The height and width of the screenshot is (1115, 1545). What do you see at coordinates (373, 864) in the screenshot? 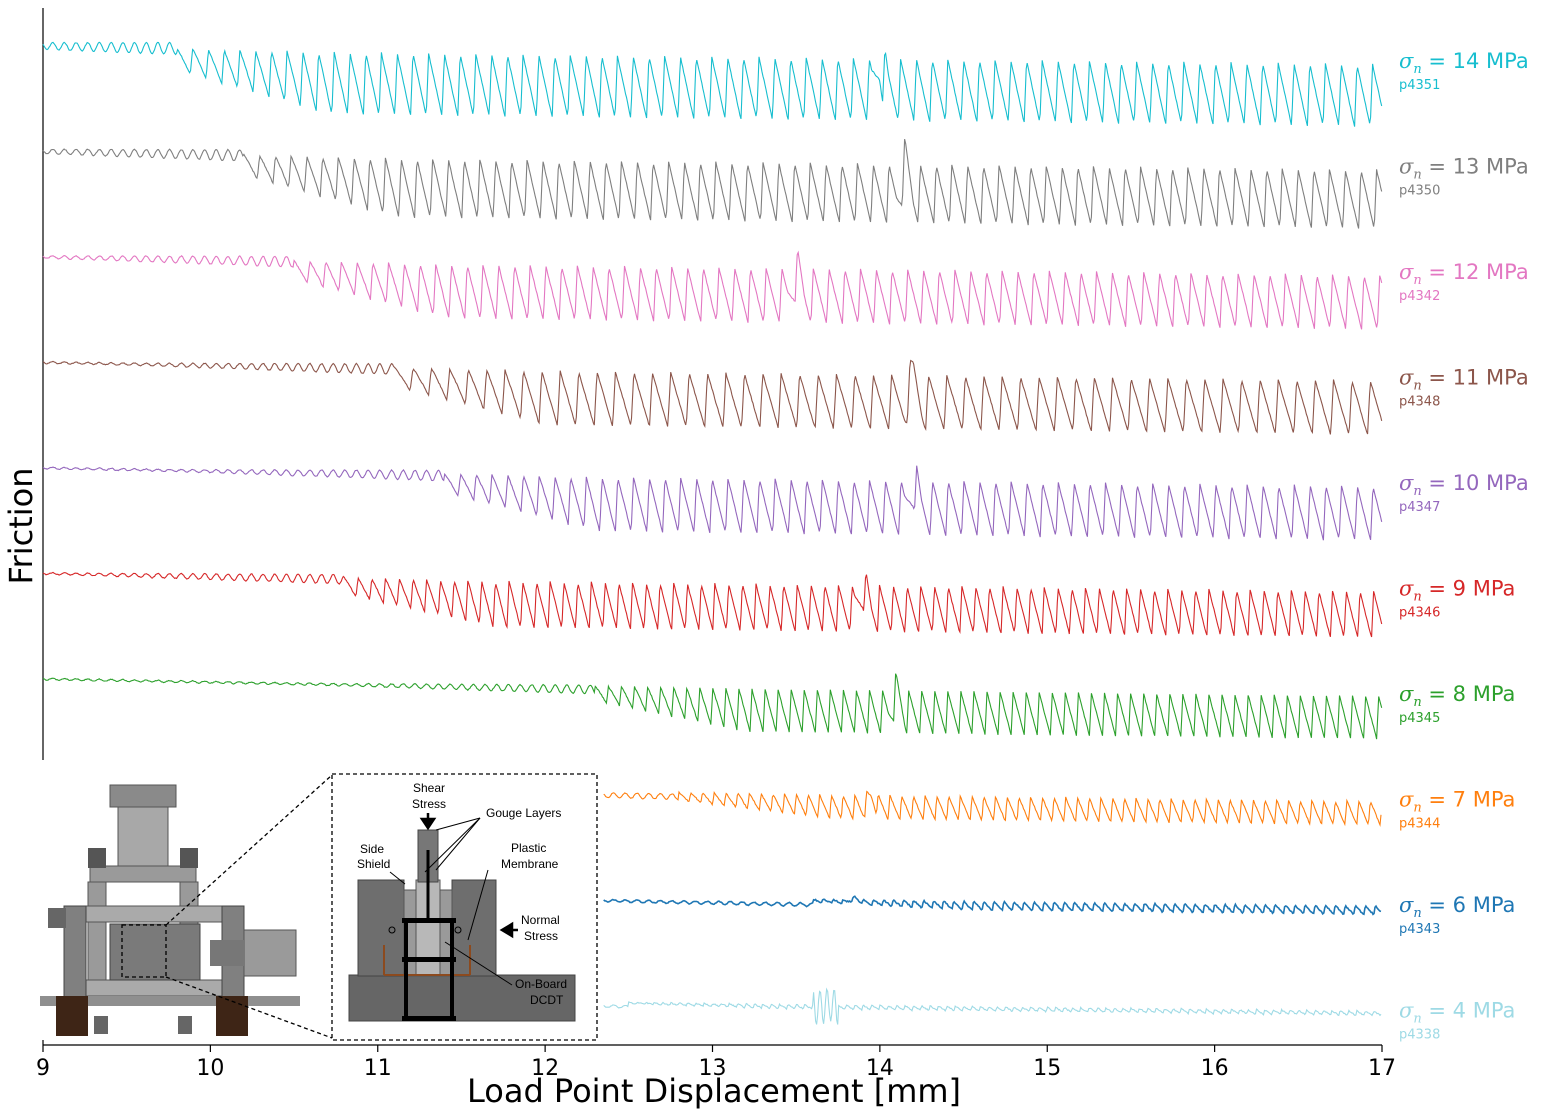
I see `inset-label-shield: Shield` at bounding box center [373, 864].